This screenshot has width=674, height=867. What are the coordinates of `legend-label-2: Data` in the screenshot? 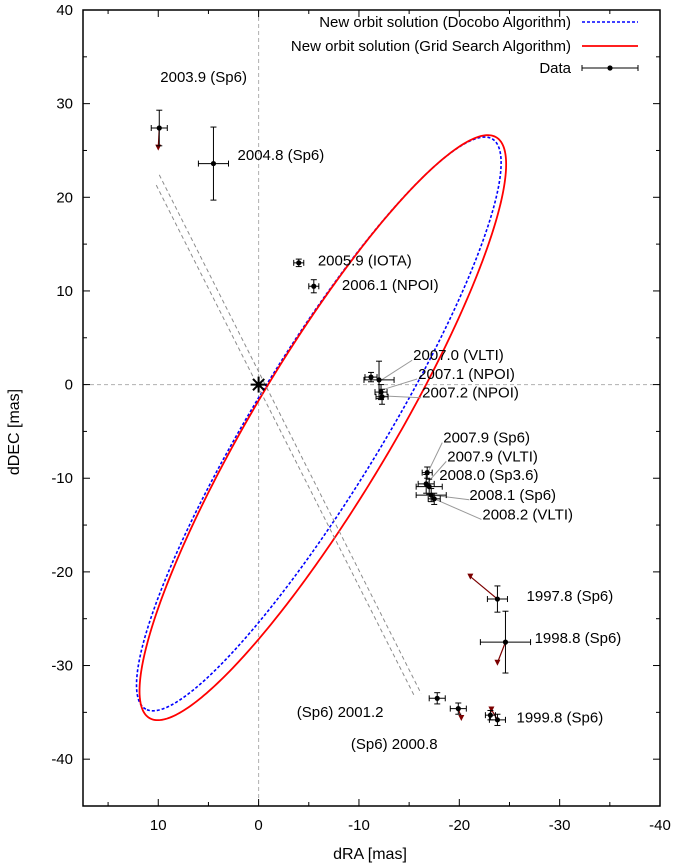 It's located at (555, 68).